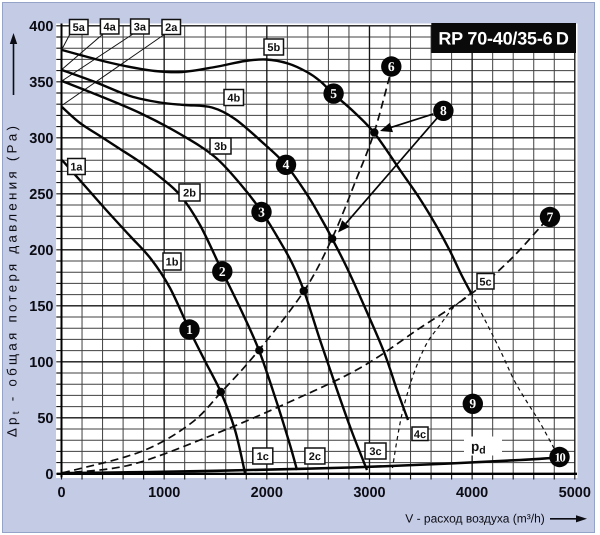 Image resolution: width=600 pixels, height=535 pixels. What do you see at coordinates (41, 139) in the screenshot?
I see `svg-text: 300` at bounding box center [41, 139].